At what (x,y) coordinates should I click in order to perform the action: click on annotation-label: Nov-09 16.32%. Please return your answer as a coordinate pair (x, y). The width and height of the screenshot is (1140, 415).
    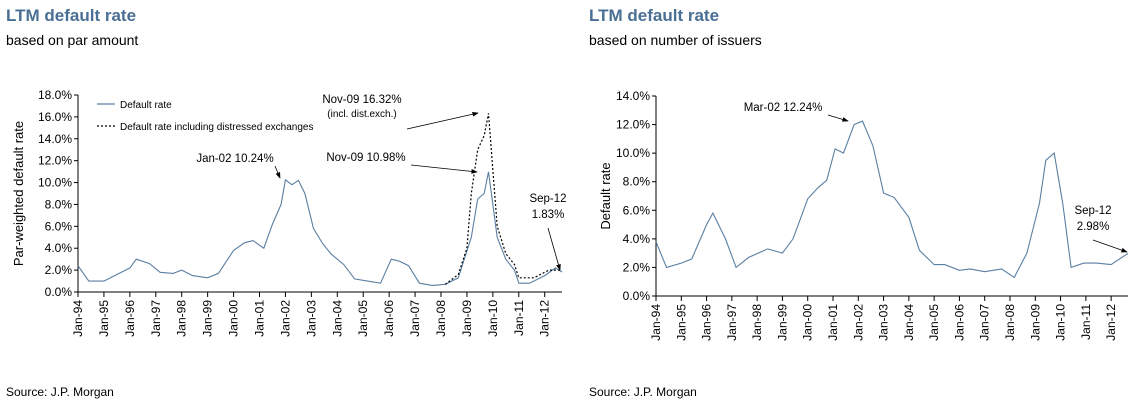
    Looking at the image, I should click on (361, 100).